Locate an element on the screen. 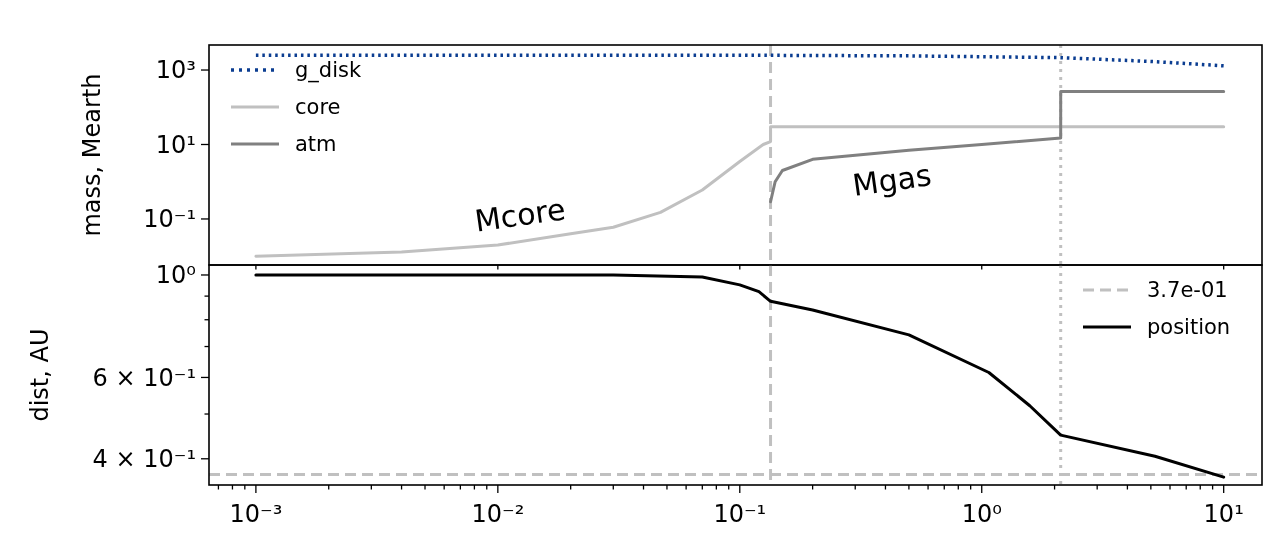 Image resolution: width=1265 pixels, height=540 pixels. annotation: Mcore is located at coordinates (520, 215).